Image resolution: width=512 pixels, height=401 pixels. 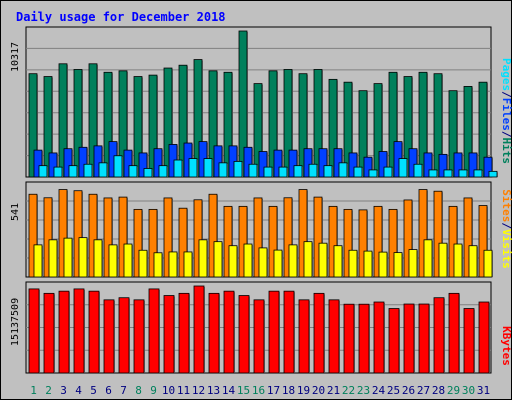 What do you see at coordinates (15, 57) in the screenshot?
I see `y-max-label: 10317` at bounding box center [15, 57].